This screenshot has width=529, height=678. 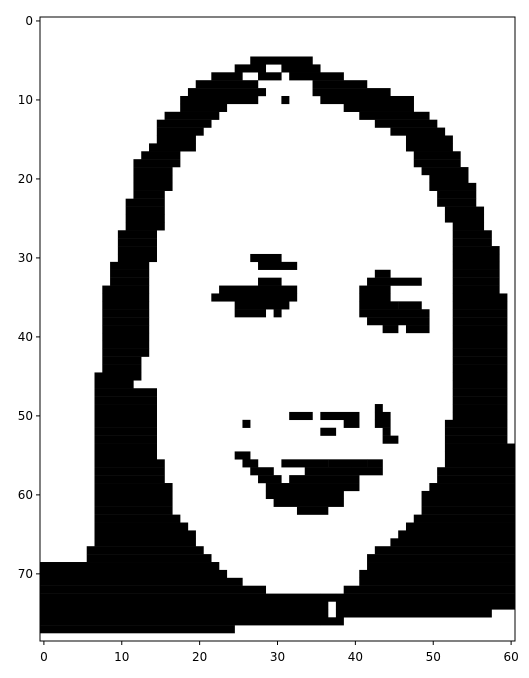 I want to click on y-tick-label: 10, so click(x=25, y=100).